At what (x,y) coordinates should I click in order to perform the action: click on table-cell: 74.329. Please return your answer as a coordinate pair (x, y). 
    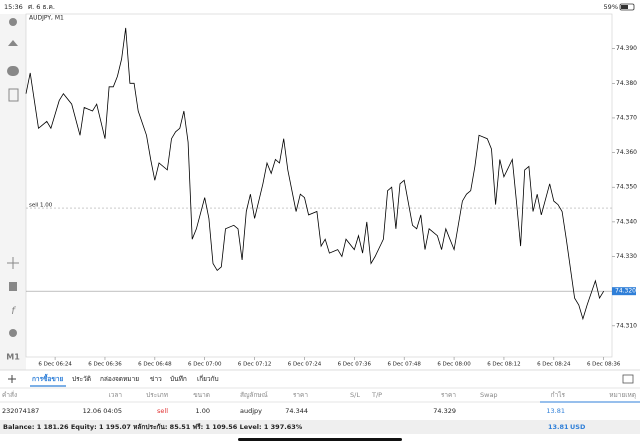
    Looking at the image, I should click on (444, 411).